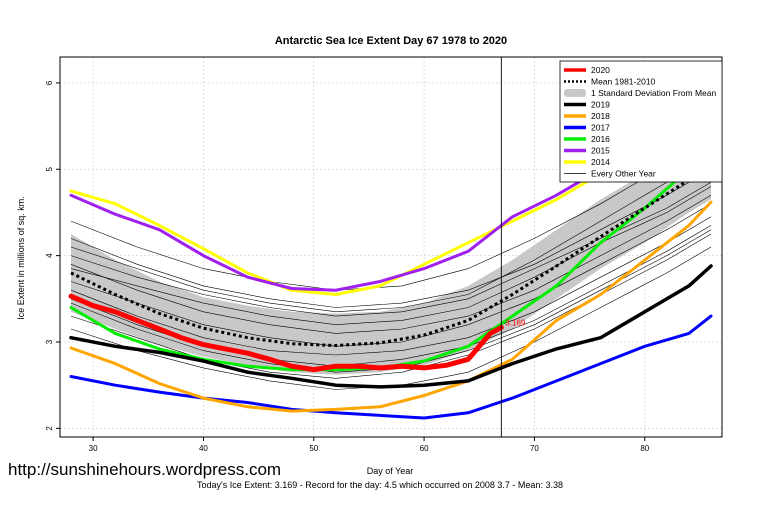 The image size is (760, 506). I want to click on y-tick-label: 6, so click(49, 82).